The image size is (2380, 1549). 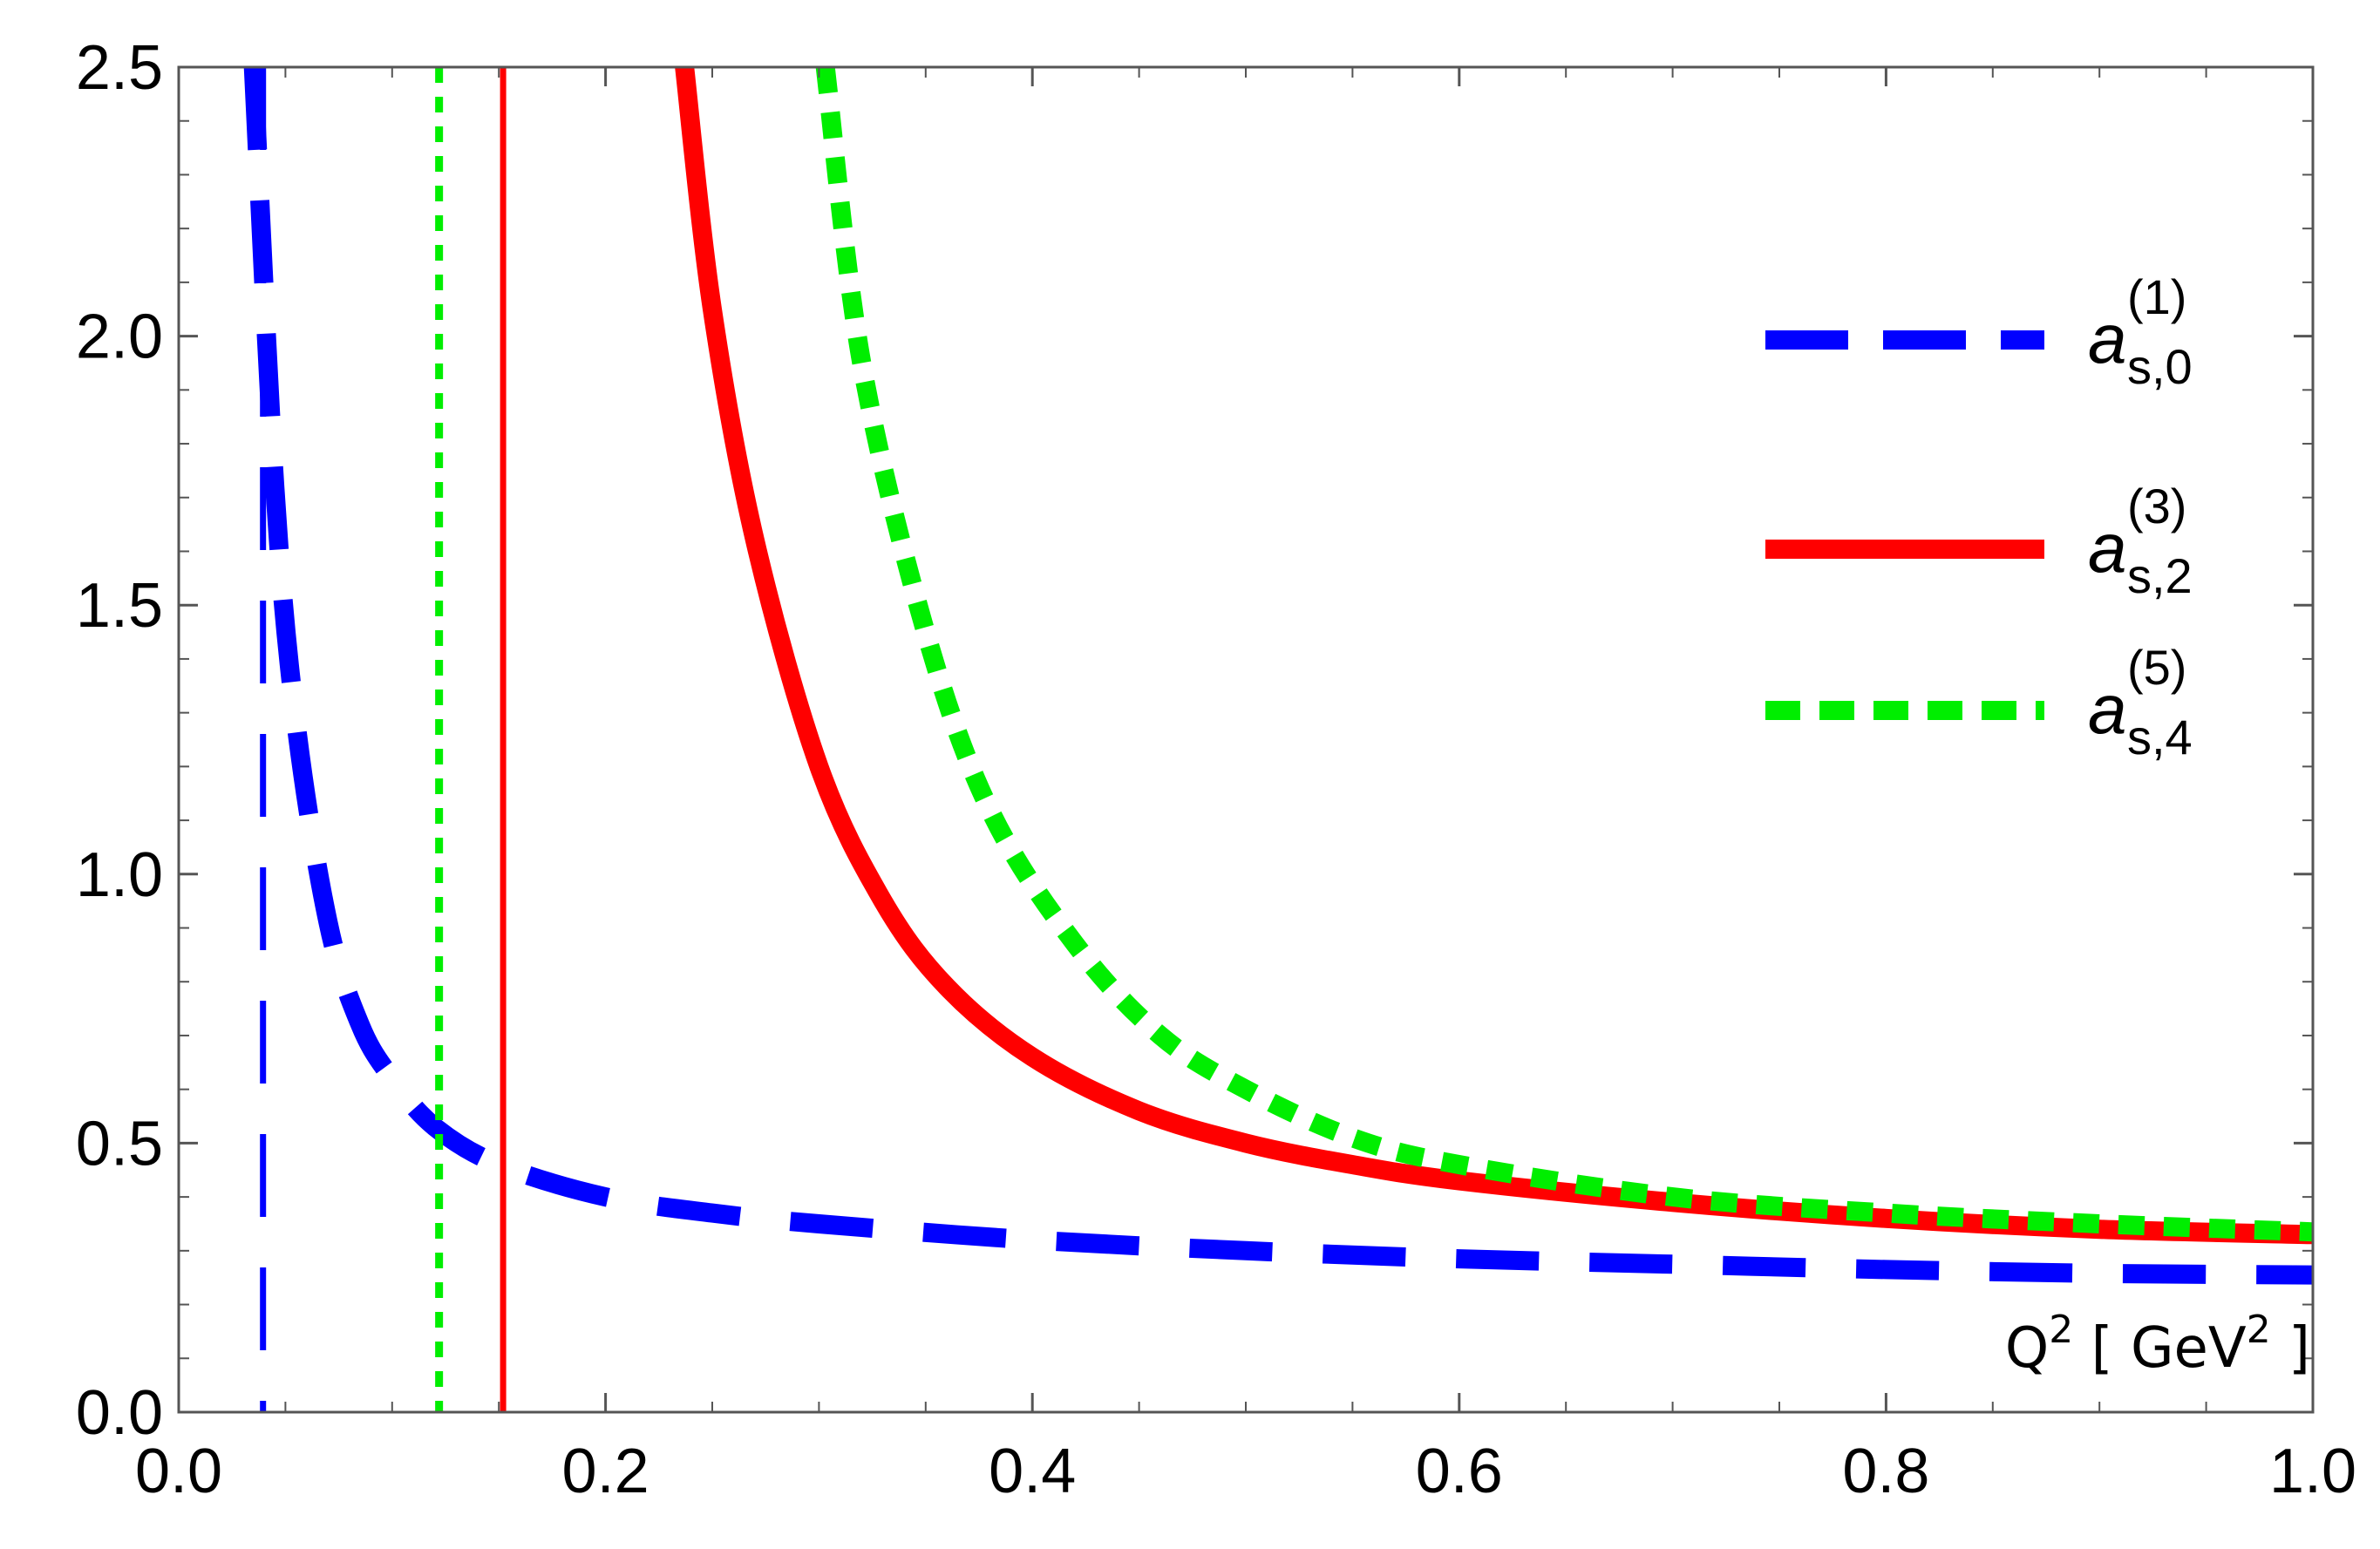 What do you see at coordinates (2156, 296) in the screenshot?
I see `legend-label-s1-sup: (1)` at bounding box center [2156, 296].